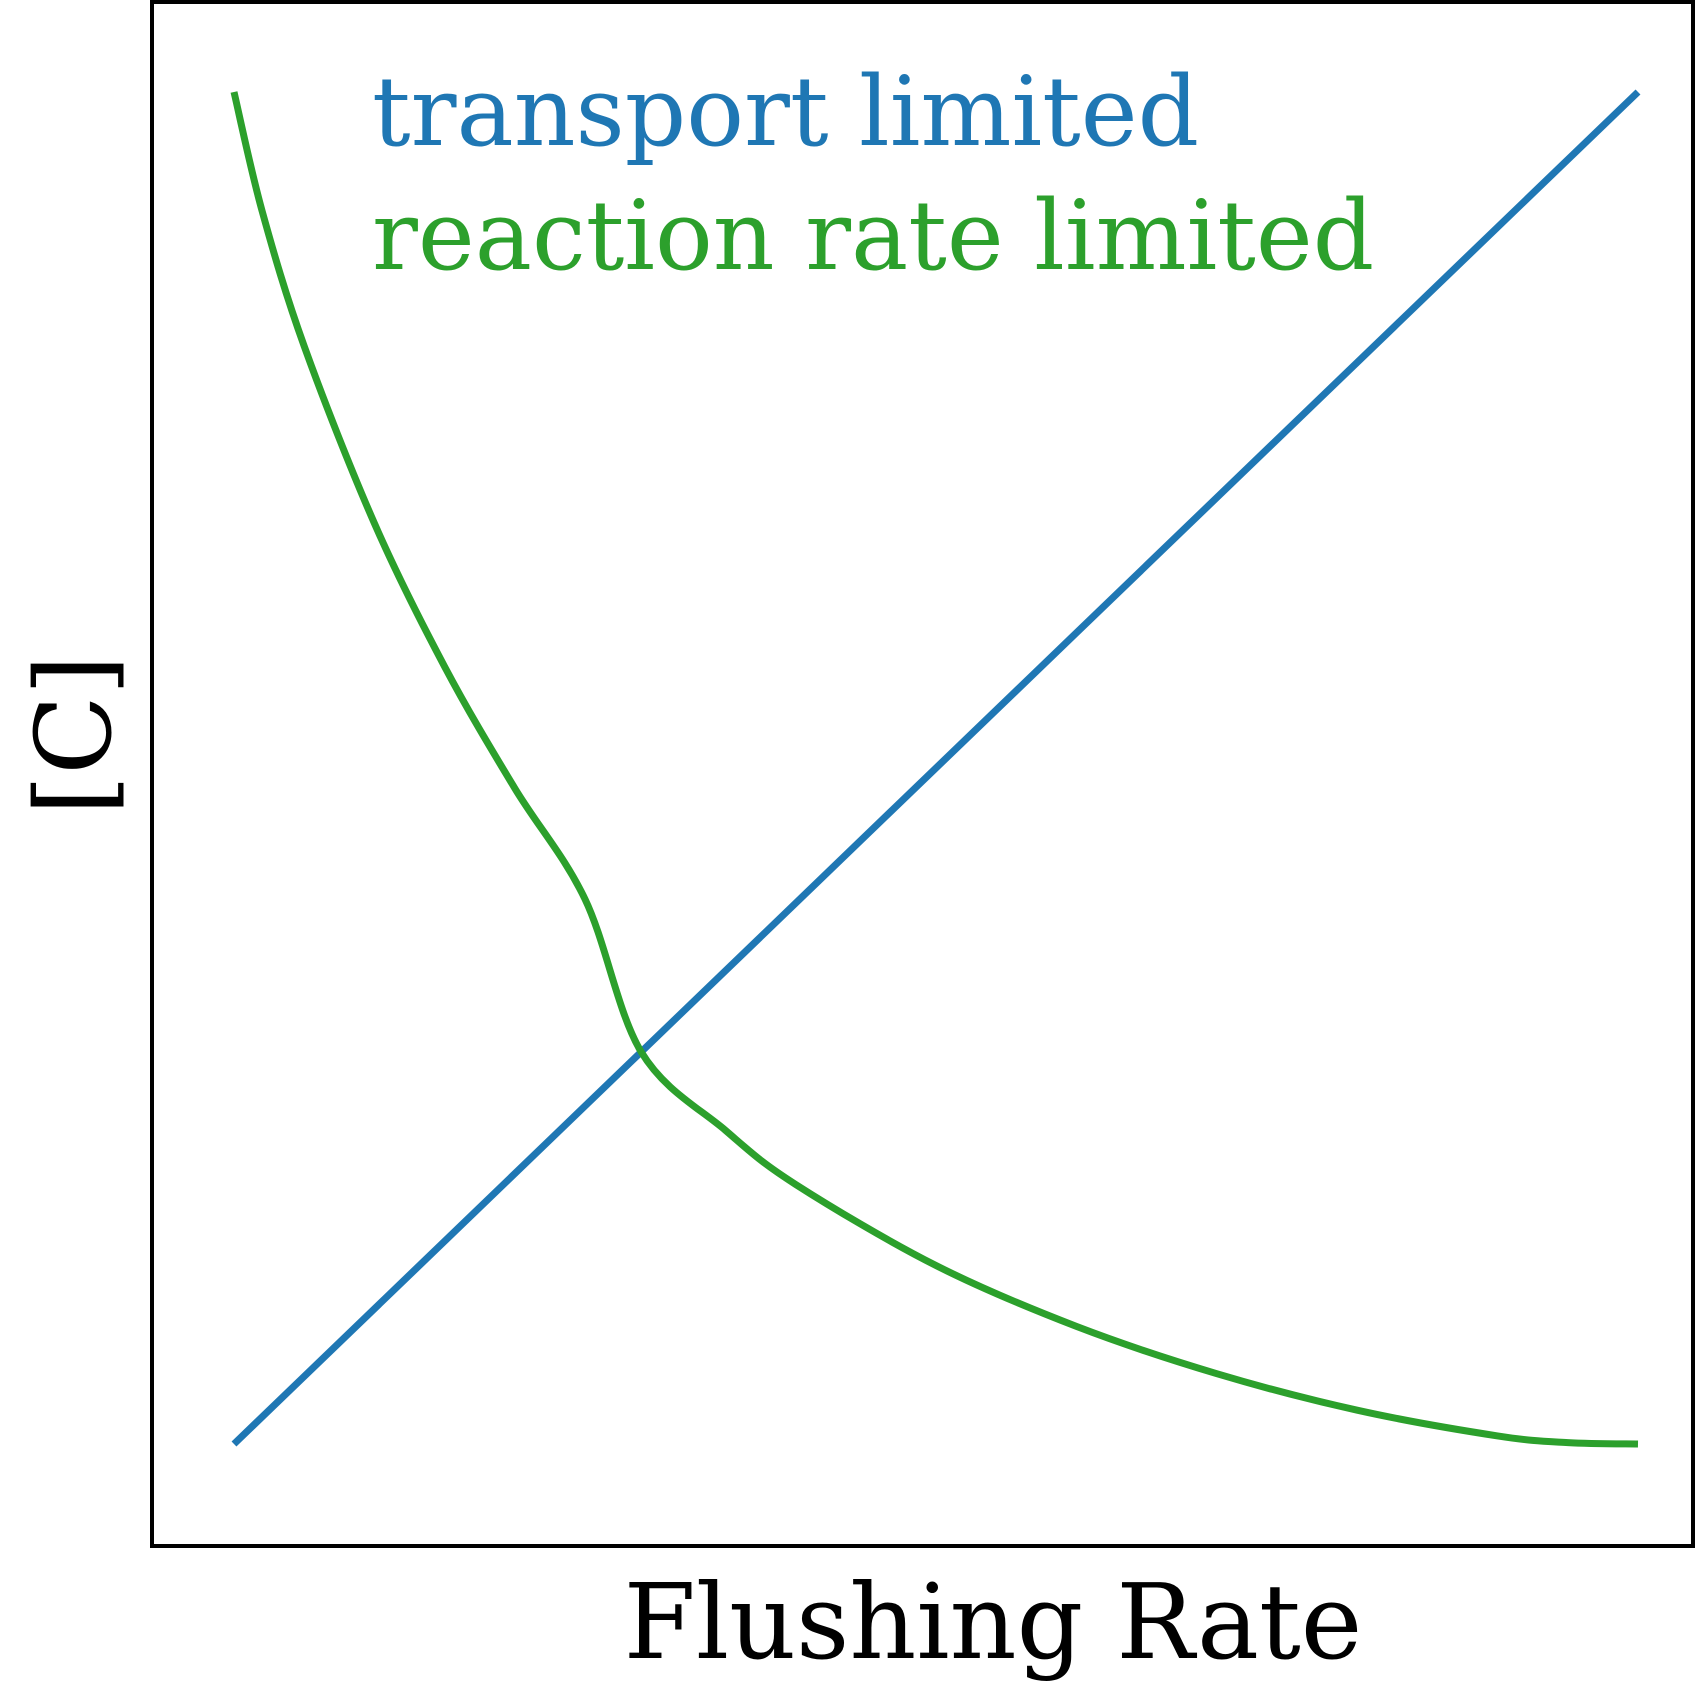  Describe the element at coordinates (993, 1622) in the screenshot. I see `x-axis-label: Flushing Rate` at that location.